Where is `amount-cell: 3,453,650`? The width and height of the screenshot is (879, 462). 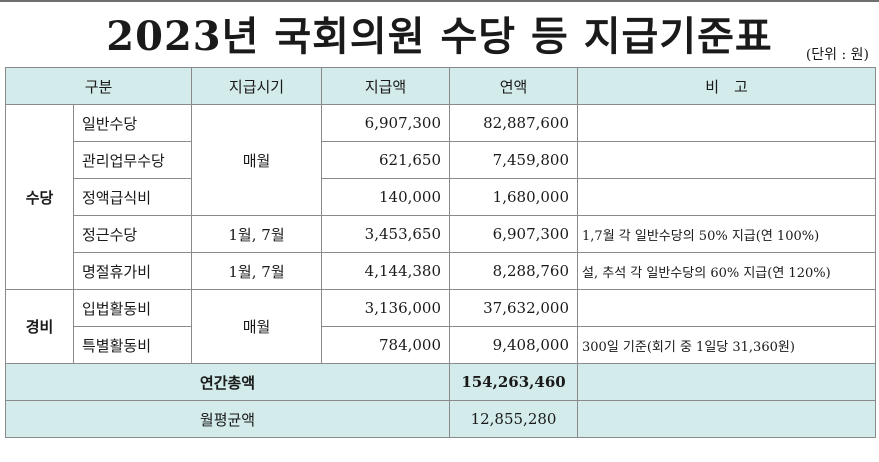
amount-cell: 3,453,650 is located at coordinates (386, 234).